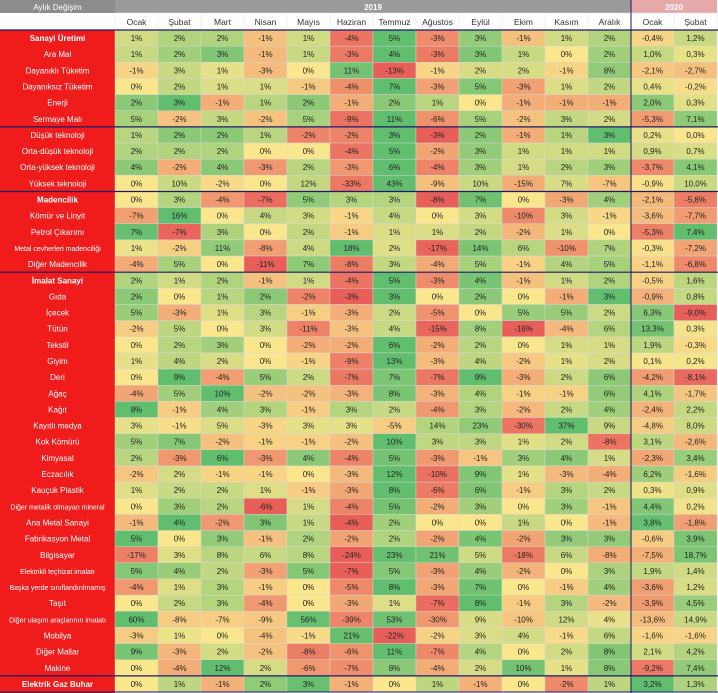 The height and width of the screenshot is (693, 718). I want to click on cell-value: 14%, so click(437, 426).